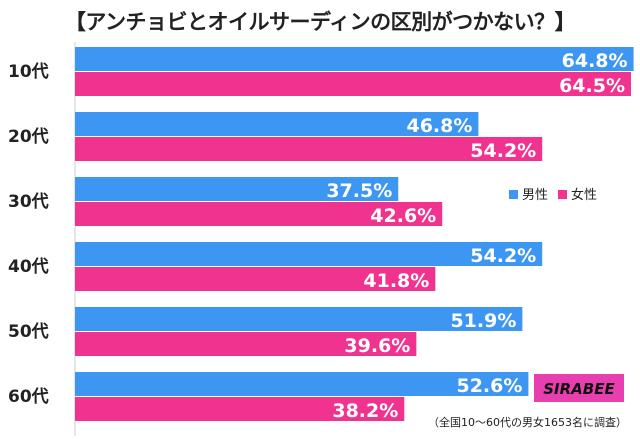 Image resolution: width=640 pixels, height=439 pixels. Describe the element at coordinates (513, 194) in the screenshot. I see `legend-swatch-male` at that location.